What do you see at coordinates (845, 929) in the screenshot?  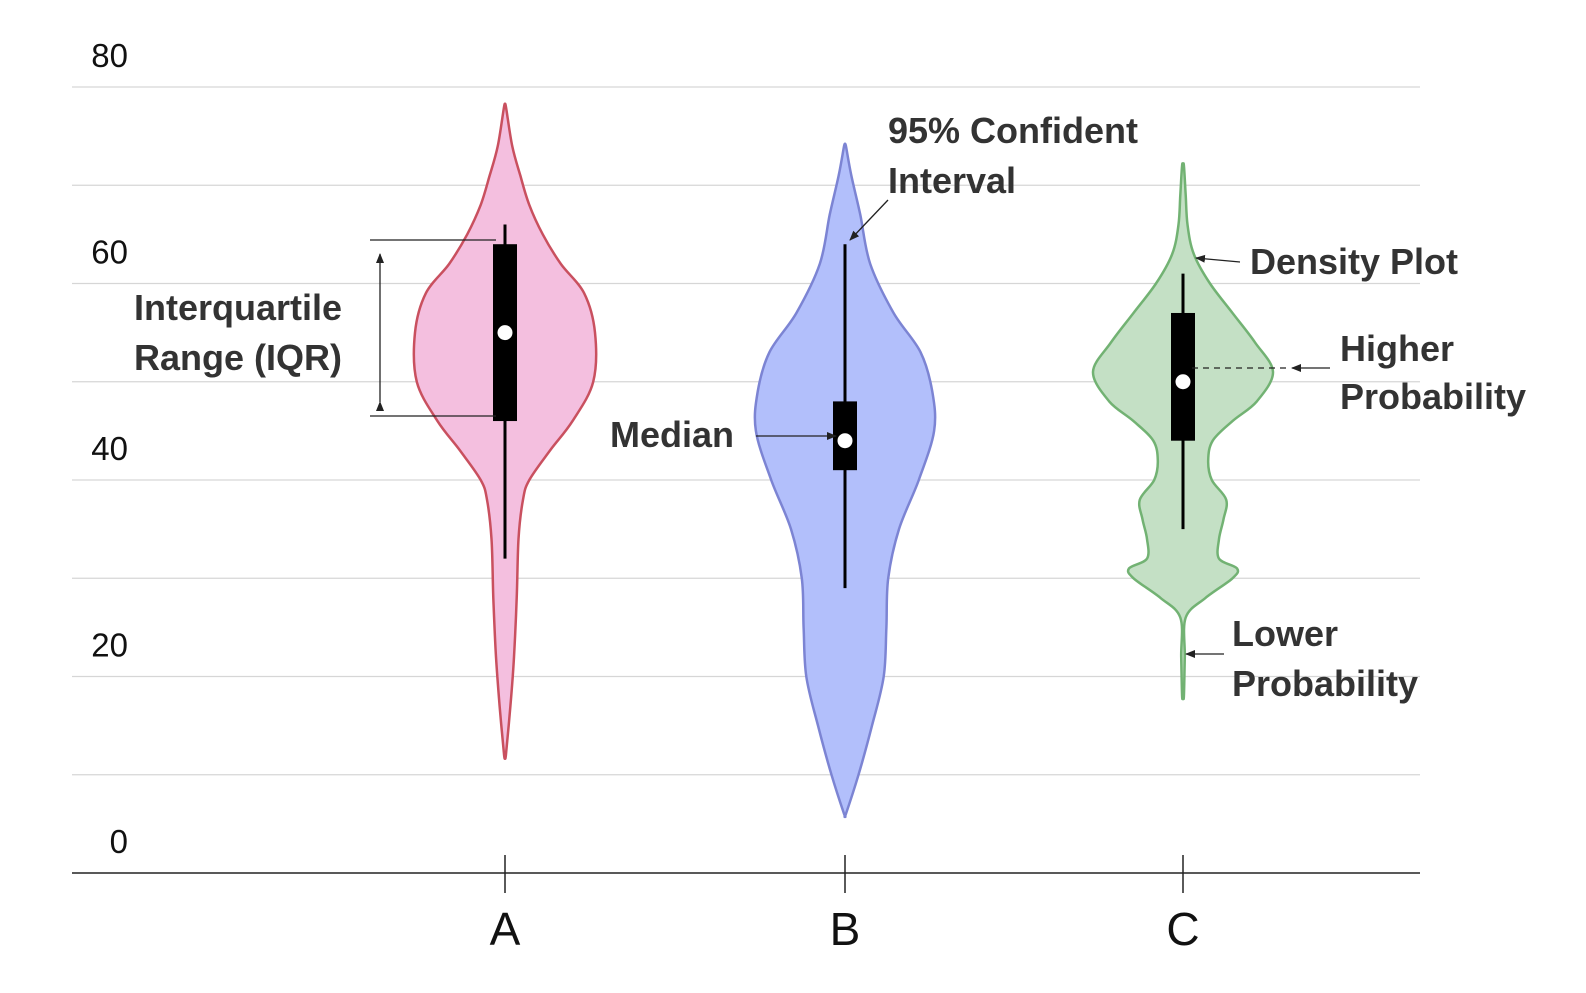 I see `x-tick-label: B` at bounding box center [845, 929].